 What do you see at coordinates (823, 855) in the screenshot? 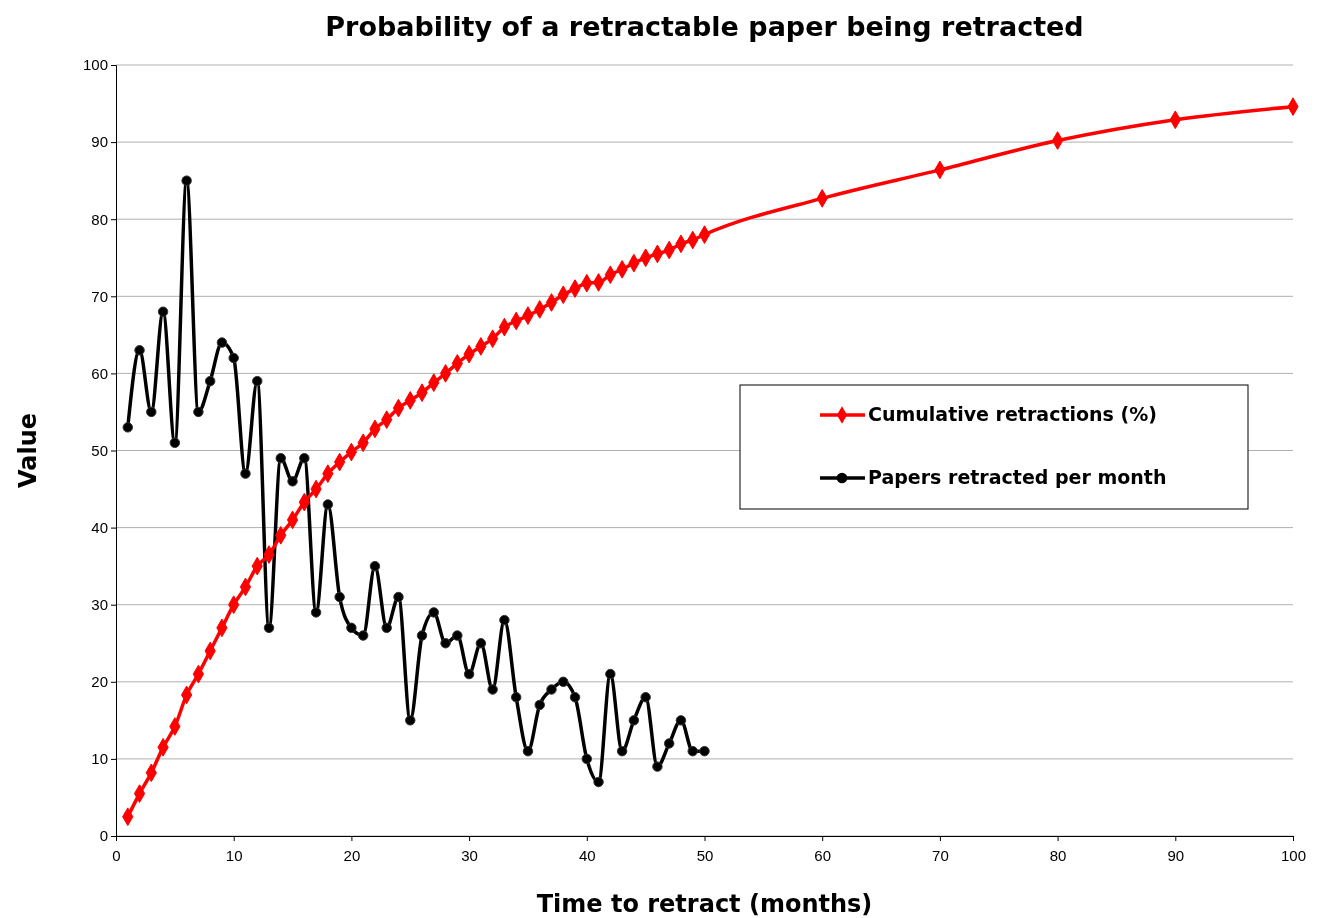
I see `x-tick-label: 60` at bounding box center [823, 855].